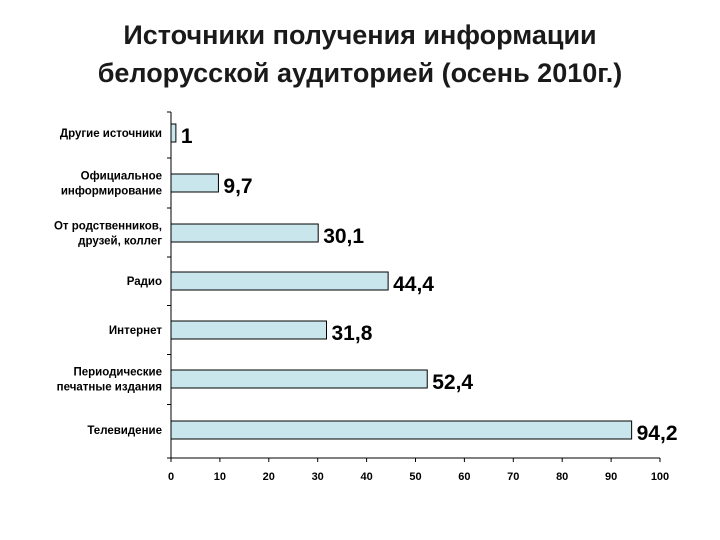 This screenshot has height=540, width=720. What do you see at coordinates (109, 388) in the screenshot?
I see `category-label: печатные издания` at bounding box center [109, 388].